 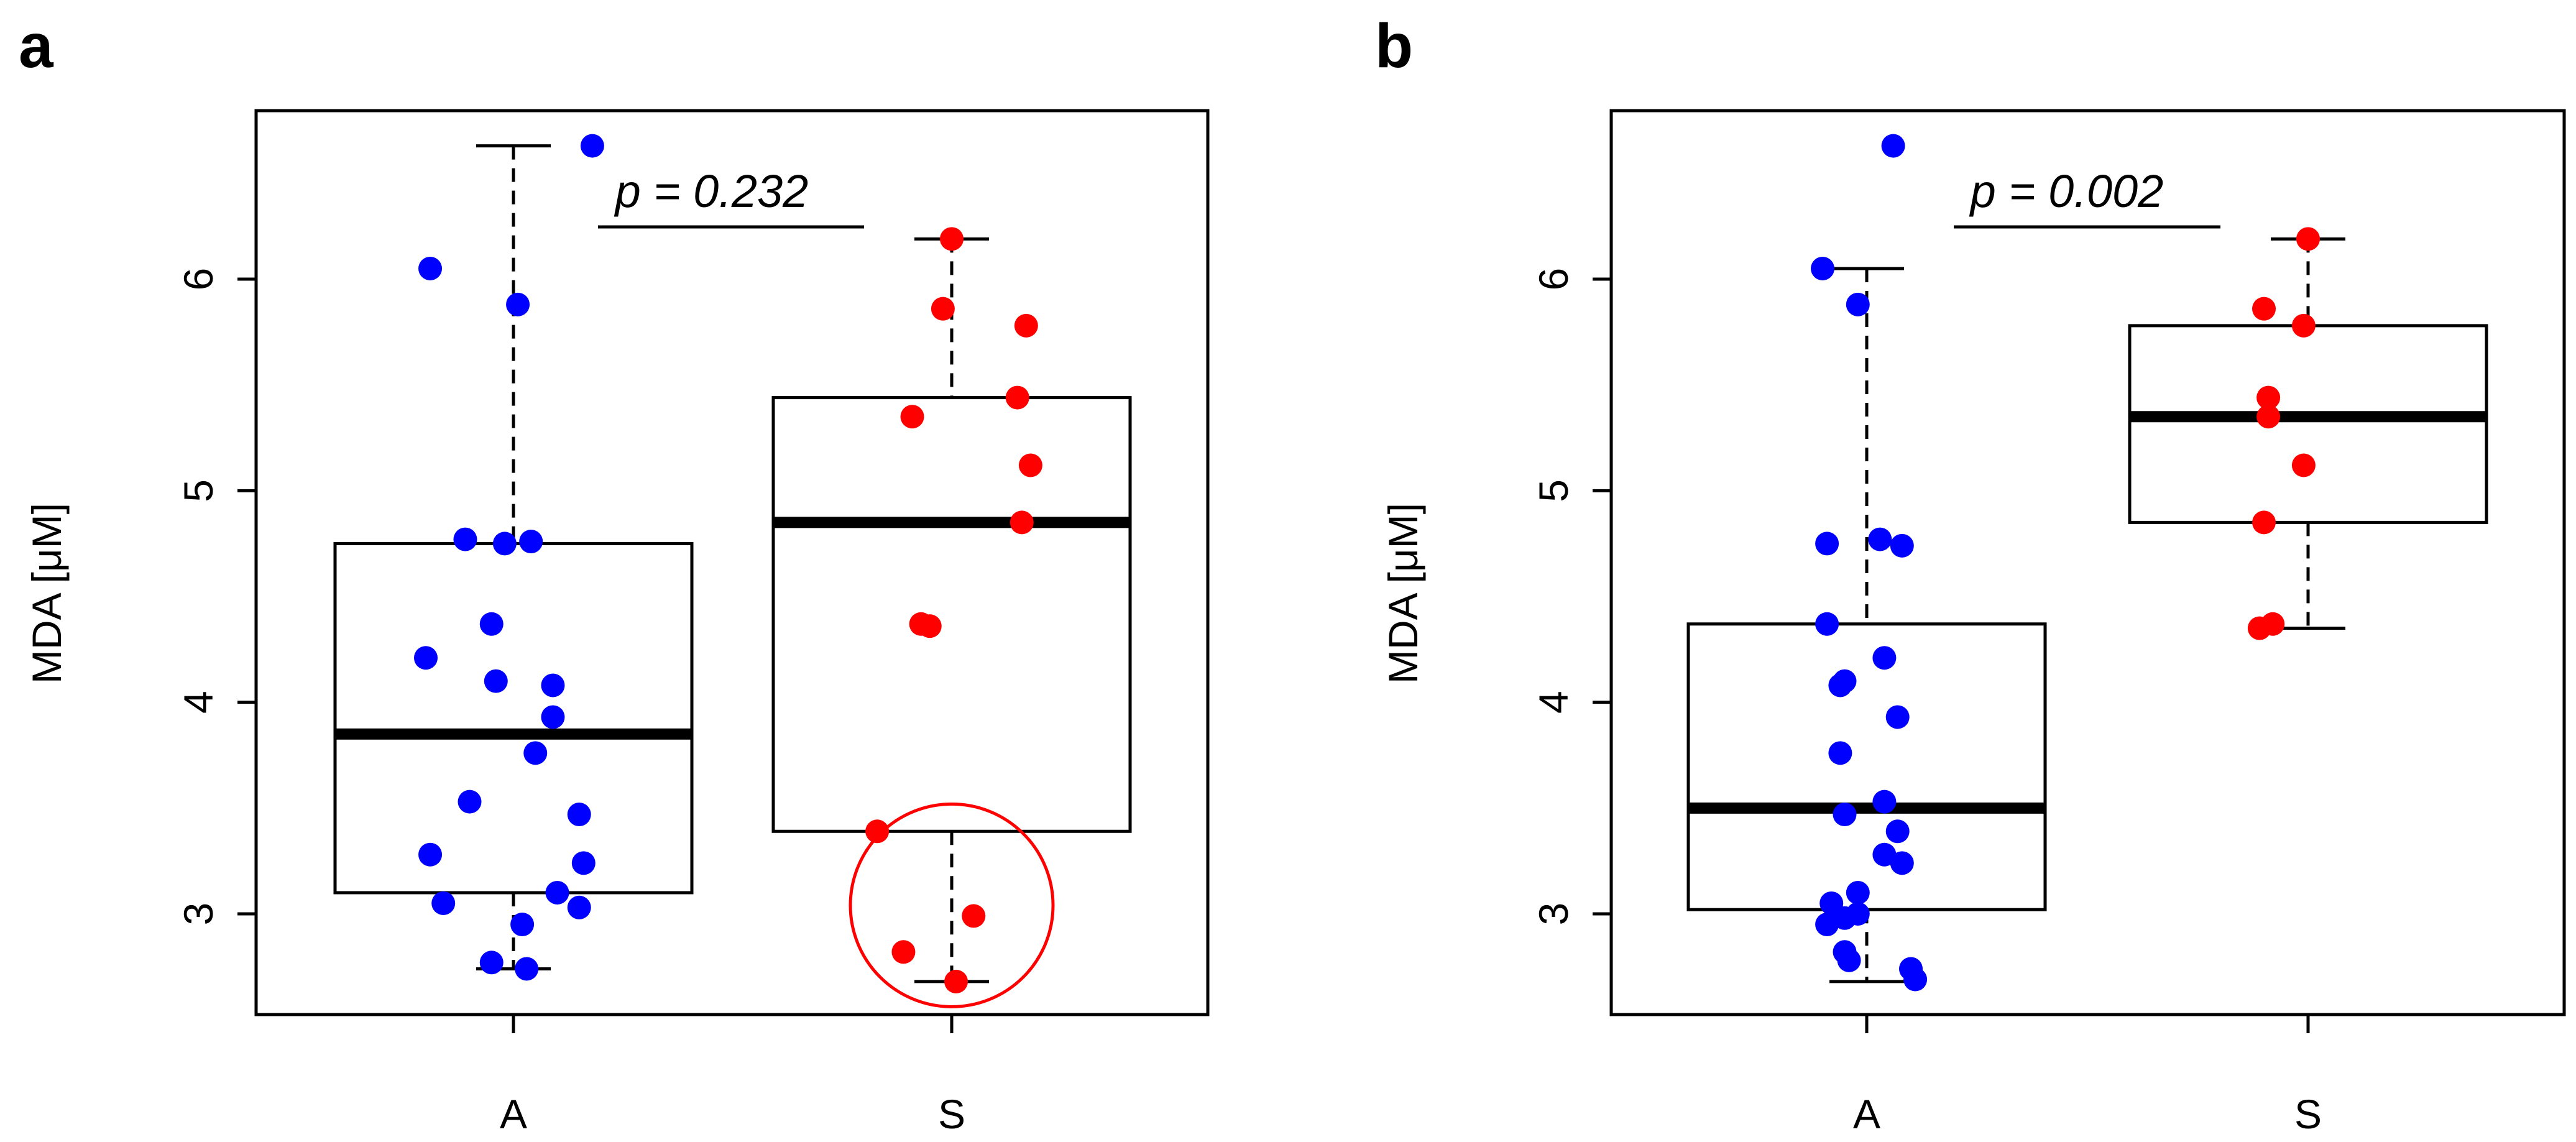 I want to click on panel-b-label: b, so click(x=1394, y=46).